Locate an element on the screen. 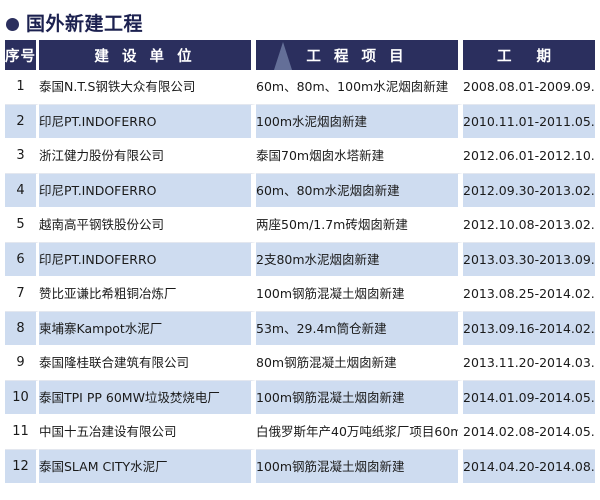 The width and height of the screenshot is (600, 500). cell-project: 2支80m水泥烟囱新建 is located at coordinates (359, 259).